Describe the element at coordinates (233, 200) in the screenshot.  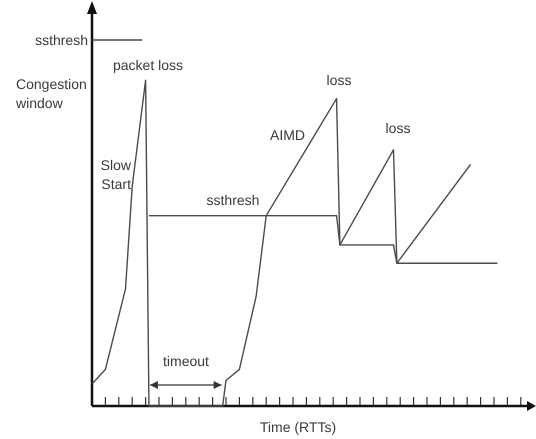
I see `annotation: ssthresh` at that location.